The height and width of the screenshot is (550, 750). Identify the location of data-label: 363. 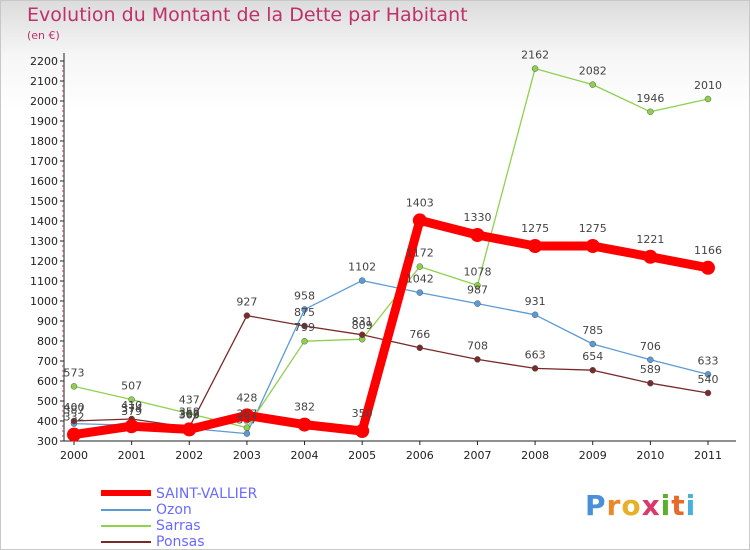
(189, 414).